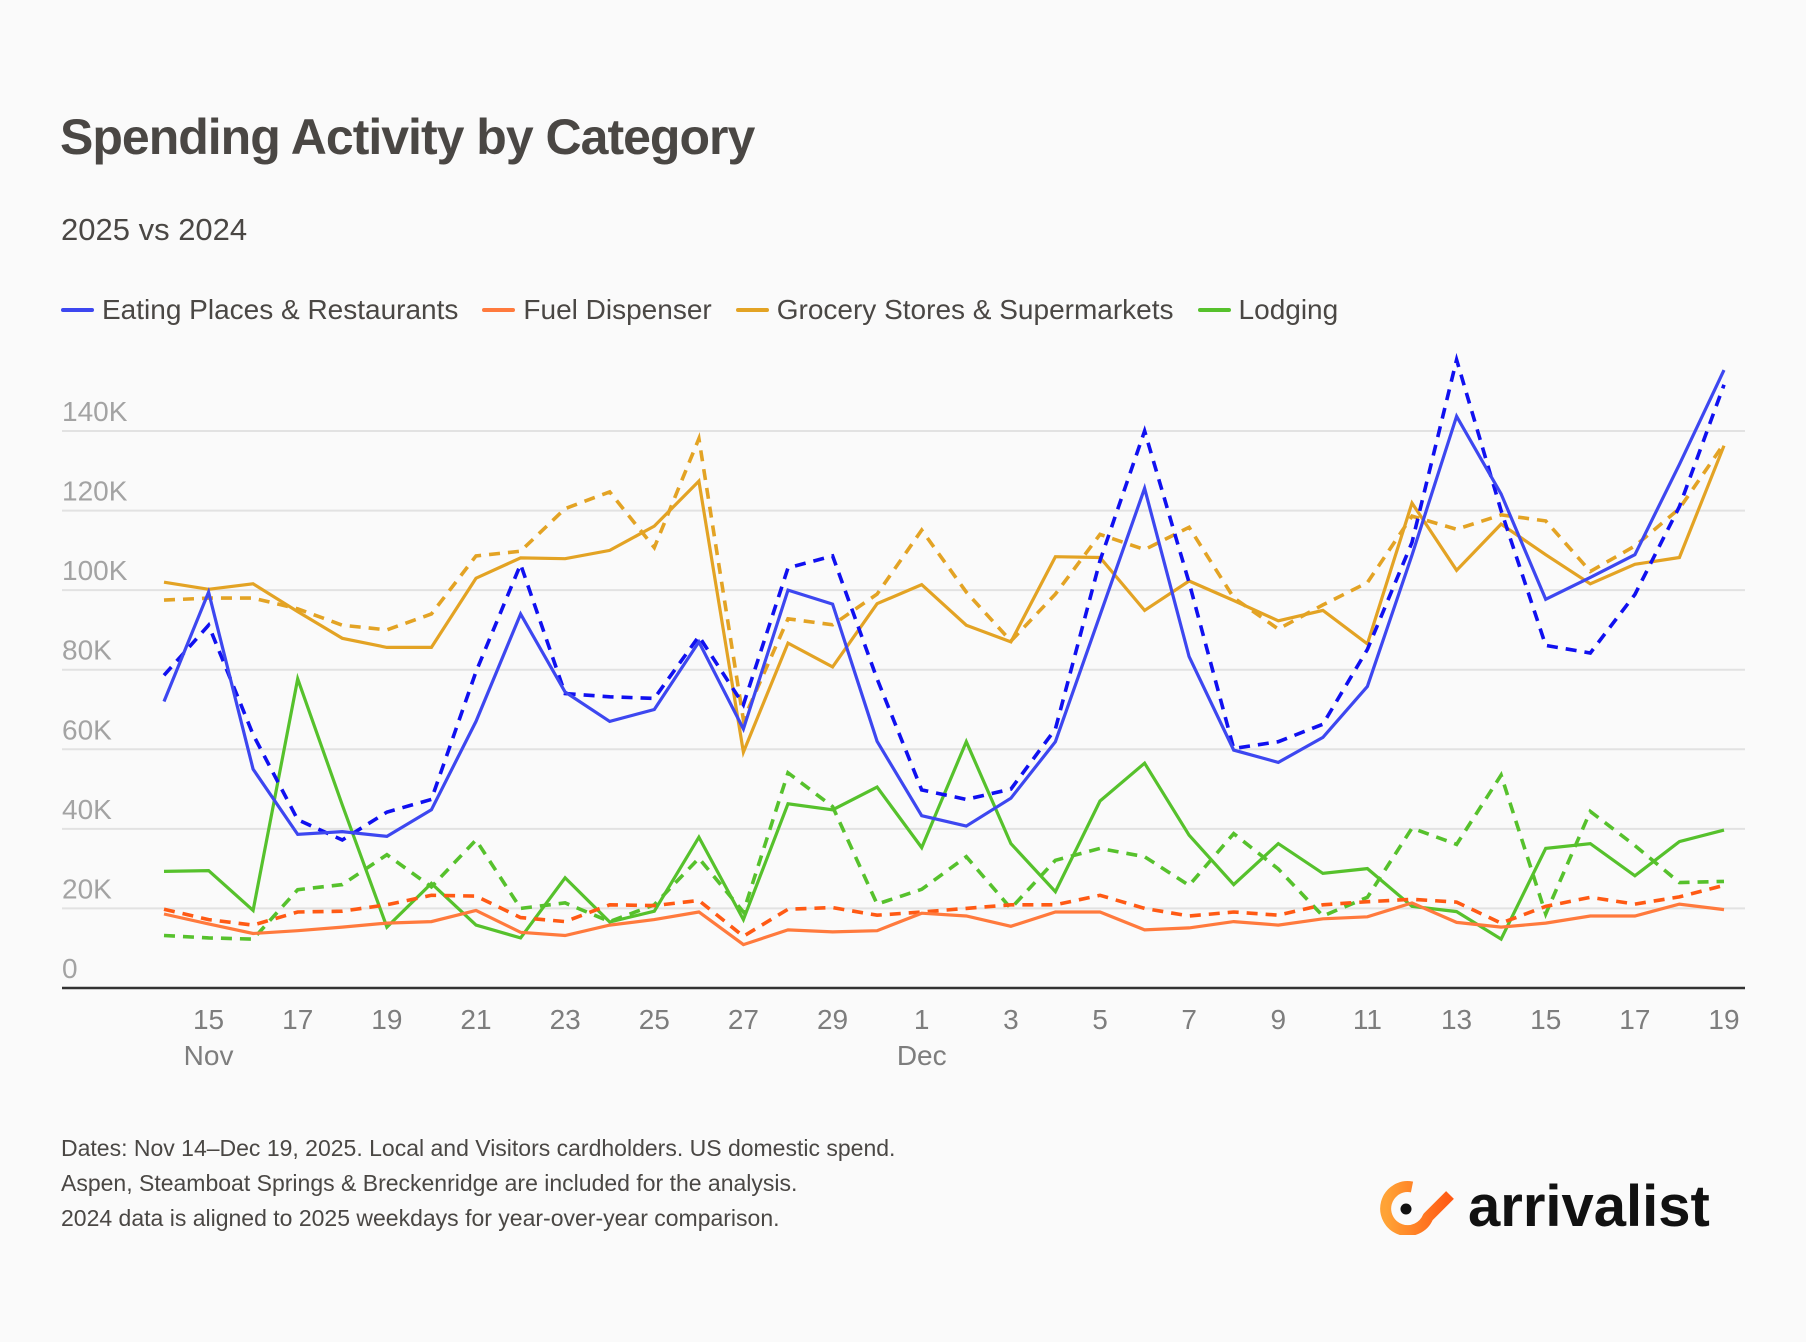 This screenshot has width=1806, height=1342. I want to click on legend-swatch-lodging, so click(1214, 310).